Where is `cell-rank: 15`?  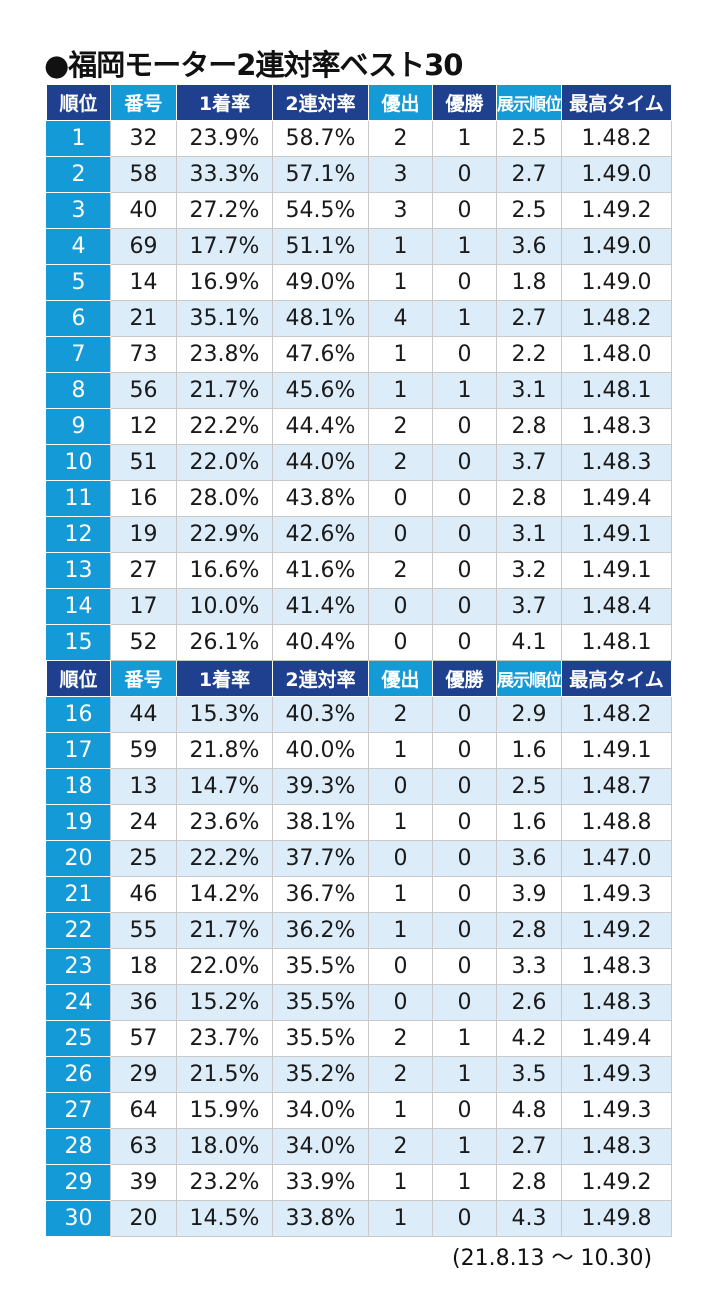
cell-rank: 15 is located at coordinates (78, 642).